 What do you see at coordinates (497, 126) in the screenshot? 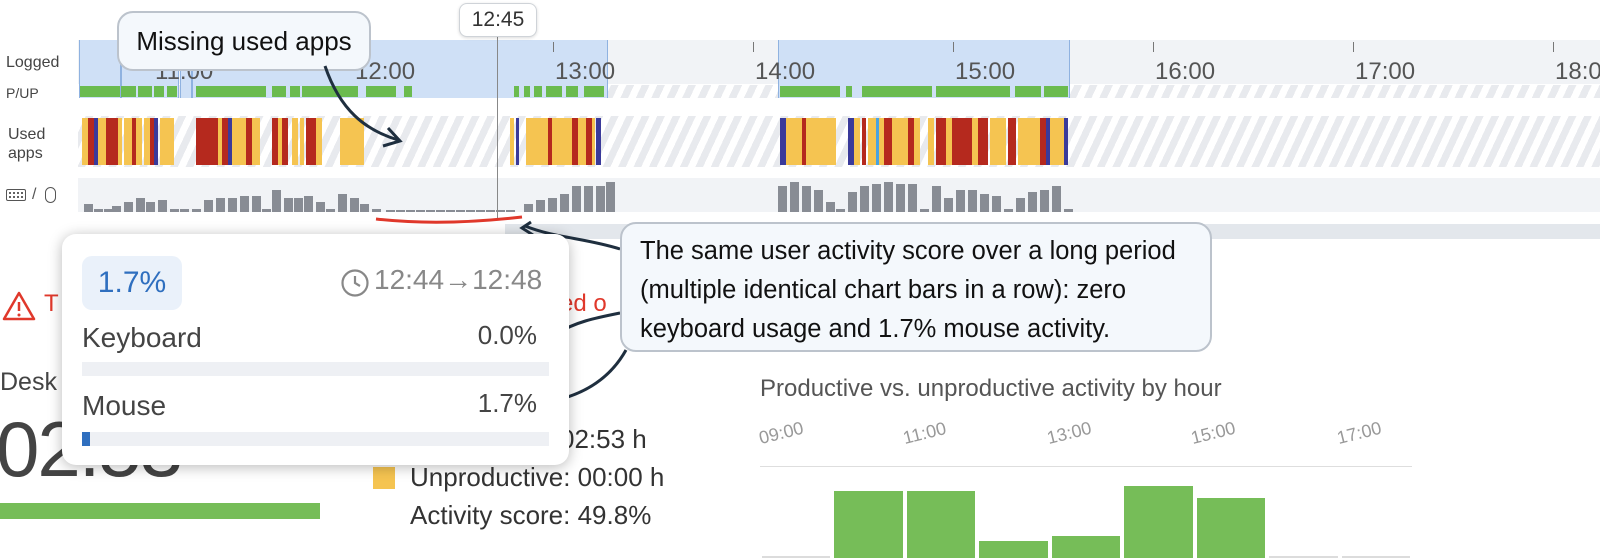
I see `time-cursor-line` at bounding box center [497, 126].